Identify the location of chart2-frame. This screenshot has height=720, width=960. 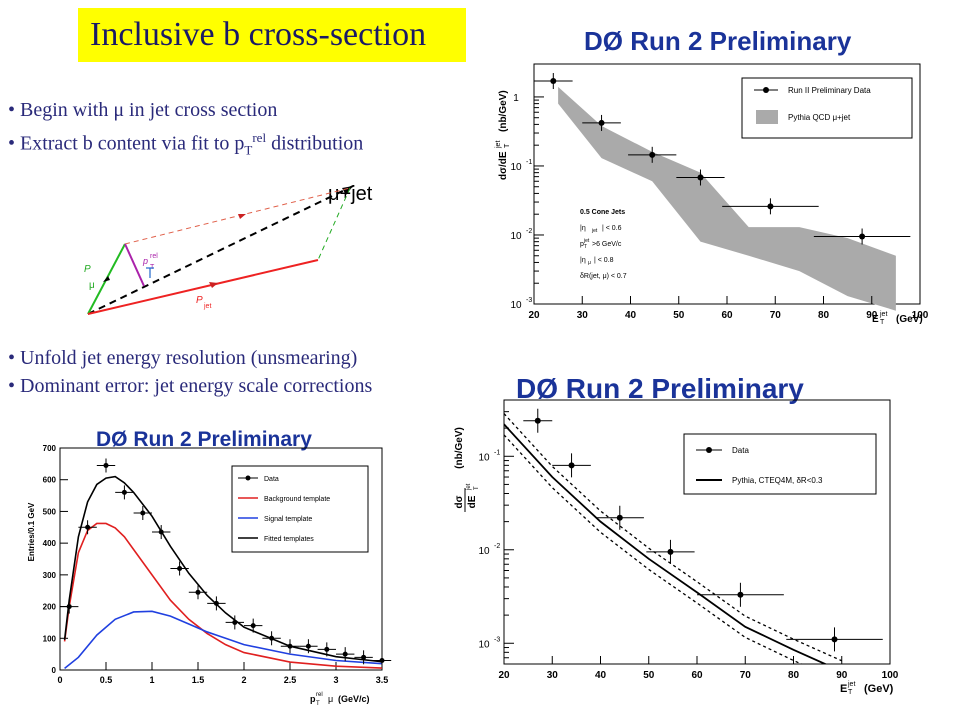
(221, 559).